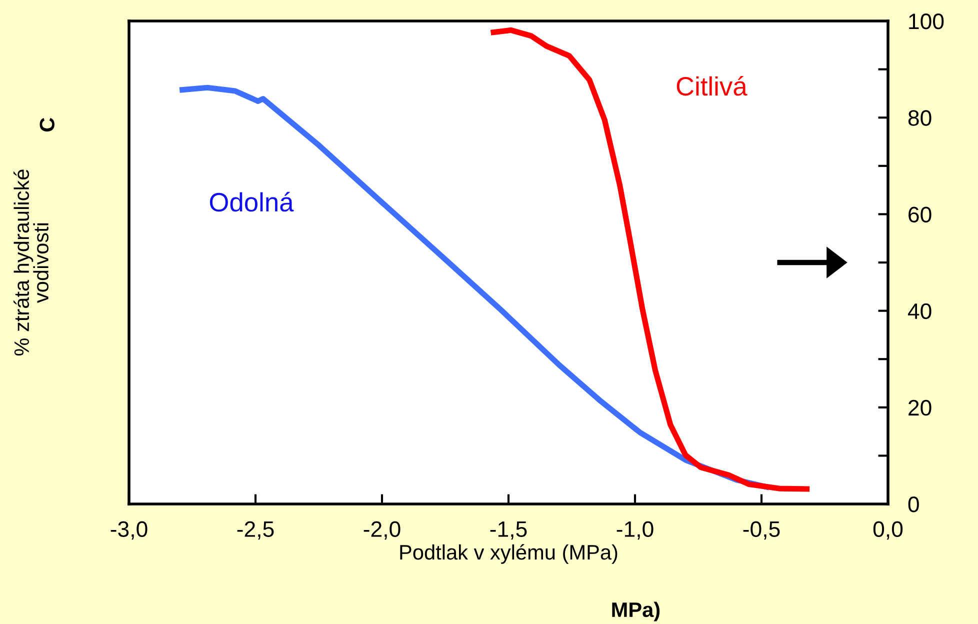 The image size is (978, 624). I want to click on text: MPa), so click(636, 612).